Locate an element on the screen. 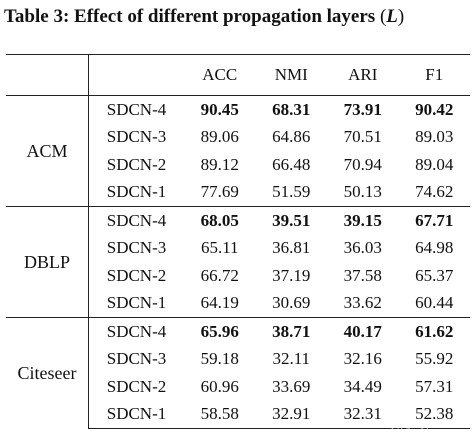 This screenshot has height=440, width=474. f1-value: 65.37 is located at coordinates (434, 275).